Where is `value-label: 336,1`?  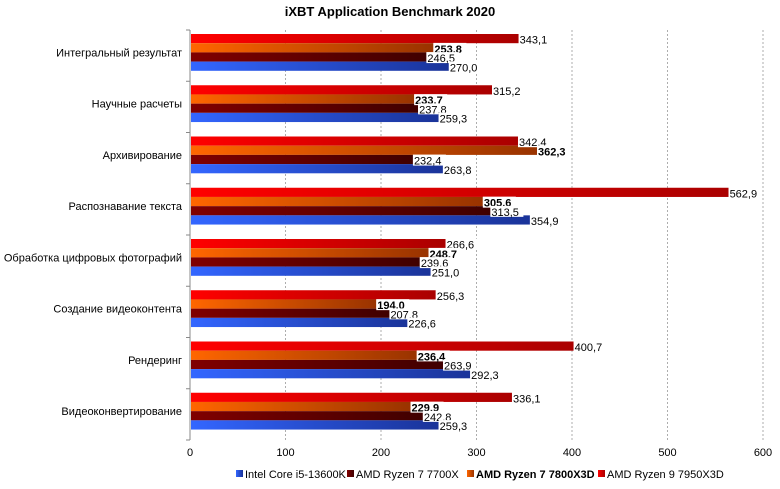
value-label: 336,1 is located at coordinates (527, 399).